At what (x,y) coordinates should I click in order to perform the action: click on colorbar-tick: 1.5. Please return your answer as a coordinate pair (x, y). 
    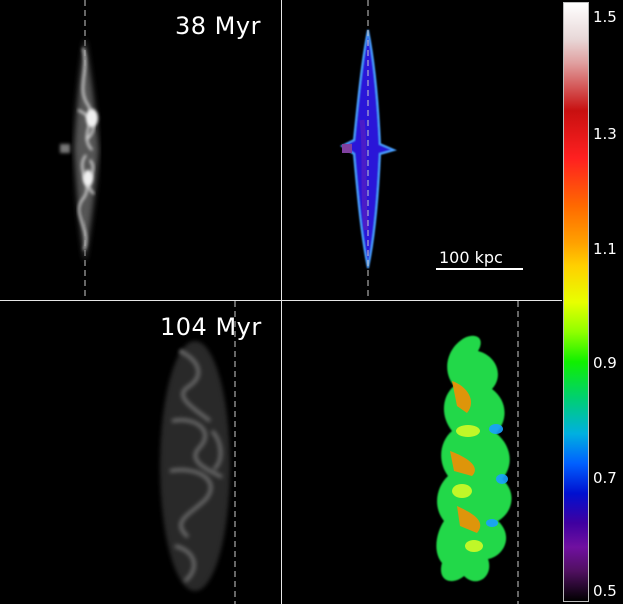
    Looking at the image, I should click on (605, 17).